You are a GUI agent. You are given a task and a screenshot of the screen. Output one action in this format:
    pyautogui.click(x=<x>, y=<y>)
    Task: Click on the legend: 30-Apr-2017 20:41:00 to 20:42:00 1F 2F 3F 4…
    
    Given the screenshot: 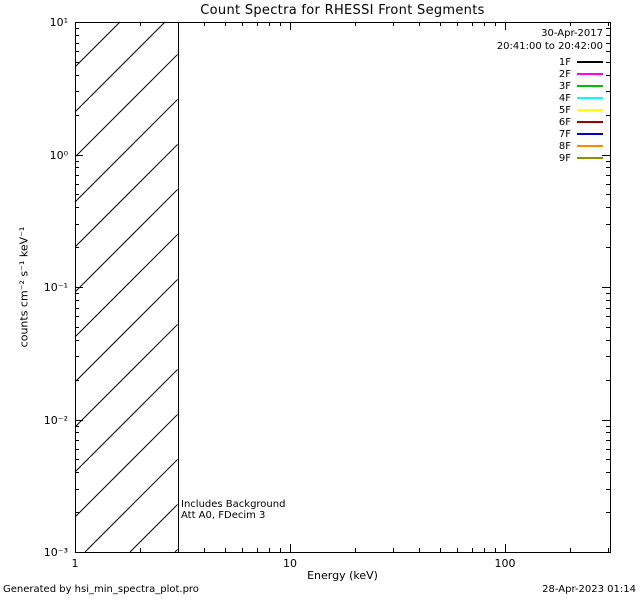 What is the action you would take?
    pyautogui.click(x=550, y=95)
    